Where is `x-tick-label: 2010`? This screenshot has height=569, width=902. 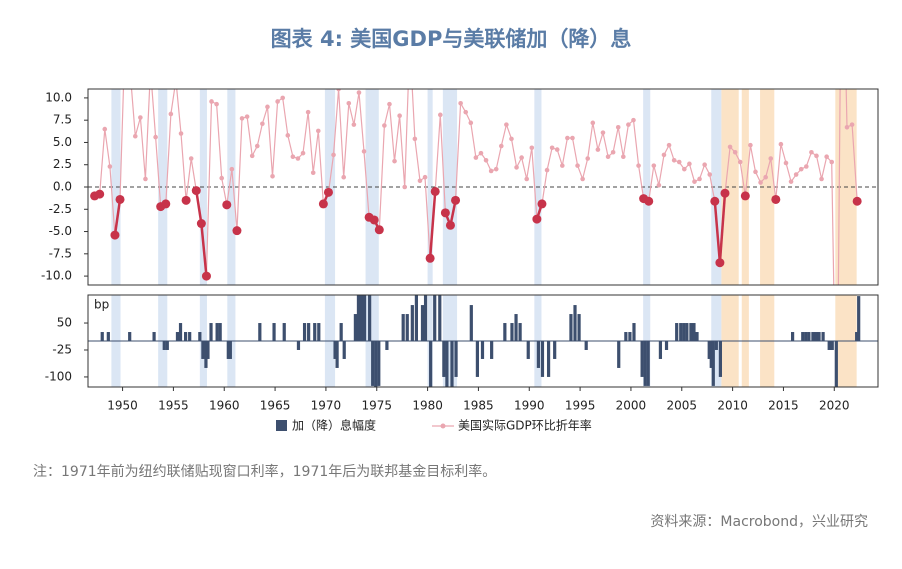
x-tick-label: 2010 is located at coordinates (732, 406).